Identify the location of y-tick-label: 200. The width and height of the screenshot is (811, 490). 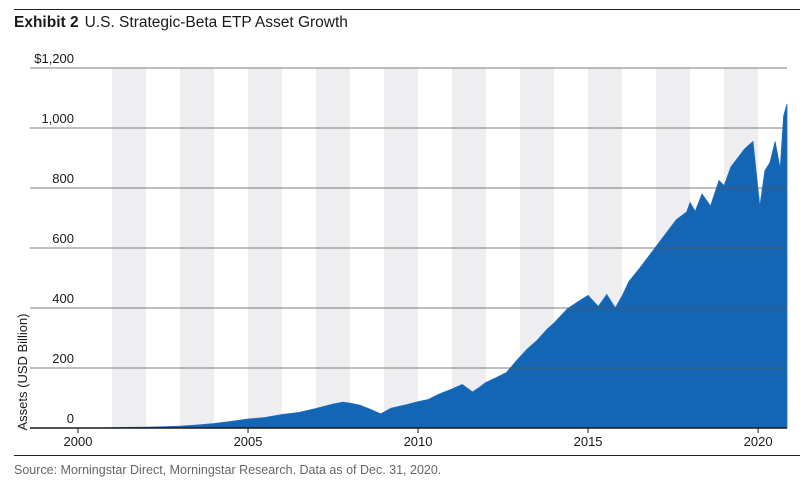
(63, 358).